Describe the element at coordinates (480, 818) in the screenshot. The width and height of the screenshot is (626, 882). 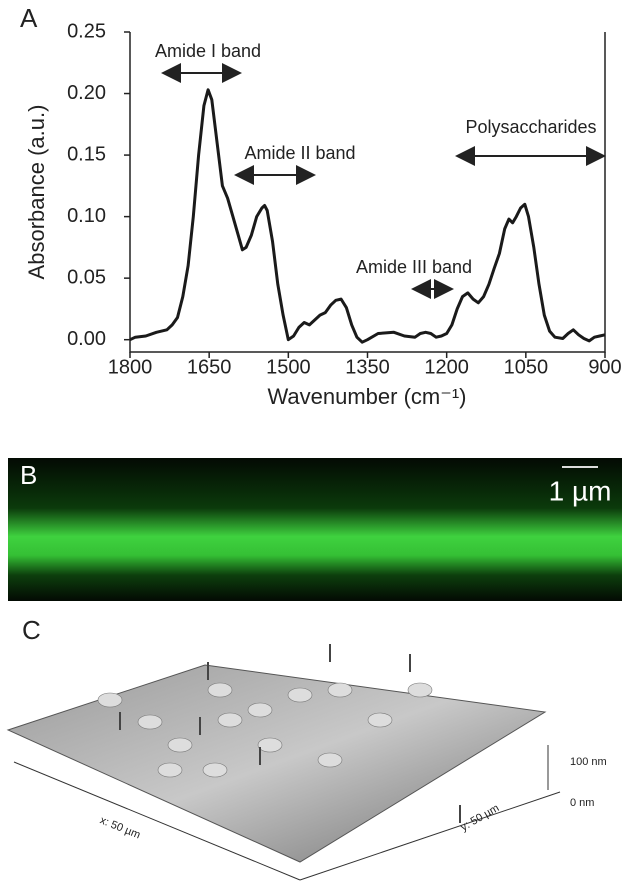
I see `y-axis-label: y: 50 µm` at that location.